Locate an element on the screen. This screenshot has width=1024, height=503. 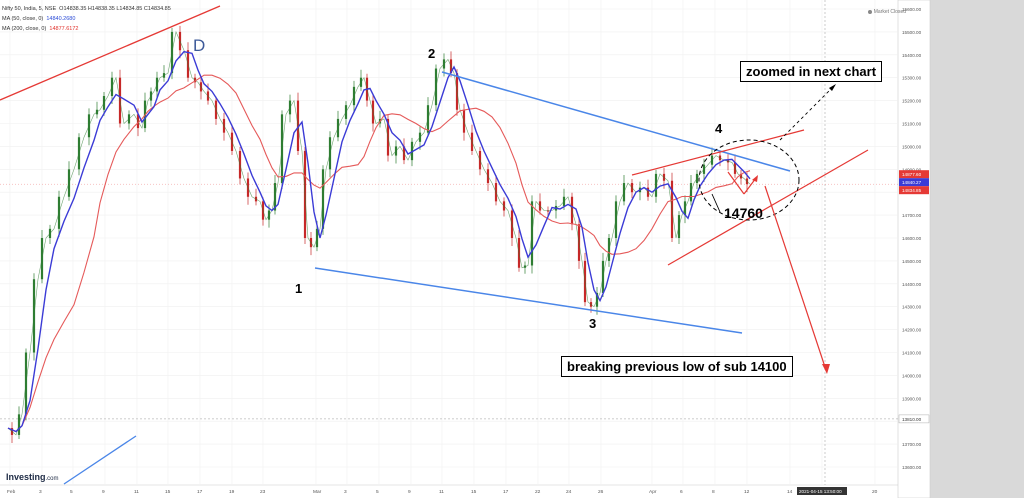
trendline-channel-top is located at coordinates (616, 121).